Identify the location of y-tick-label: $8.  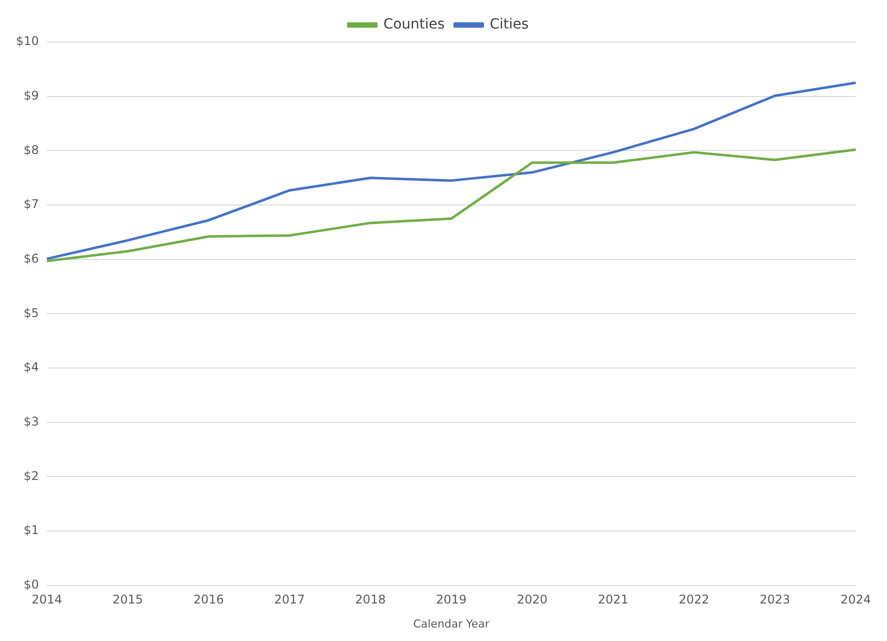
(31, 149).